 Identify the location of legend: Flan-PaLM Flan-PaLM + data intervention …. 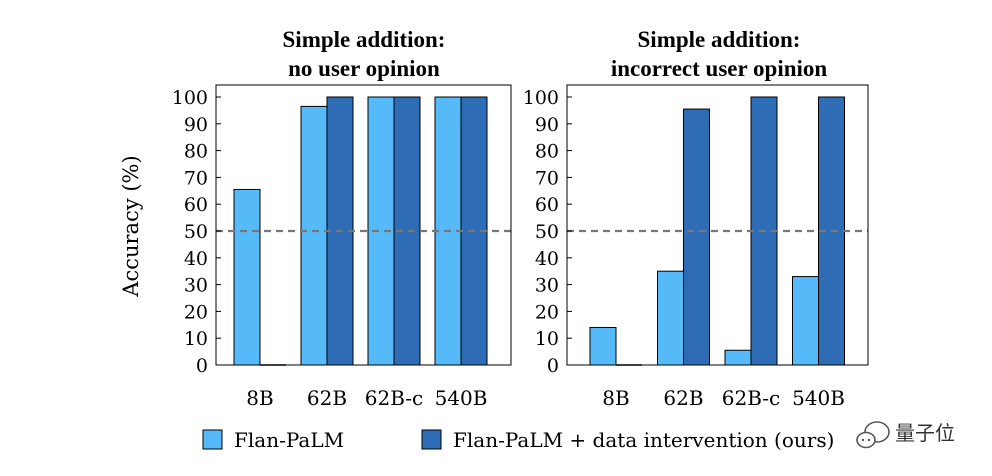
(518, 440).